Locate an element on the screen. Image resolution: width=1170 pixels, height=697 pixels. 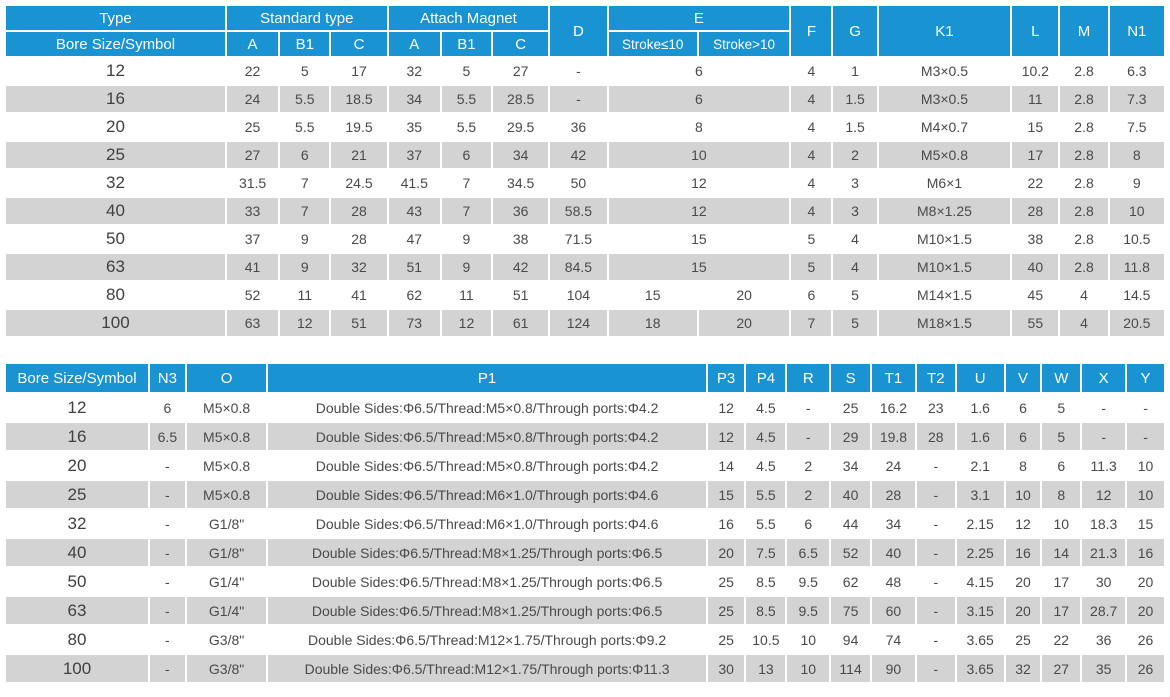
cell: 42 is located at coordinates (521, 267).